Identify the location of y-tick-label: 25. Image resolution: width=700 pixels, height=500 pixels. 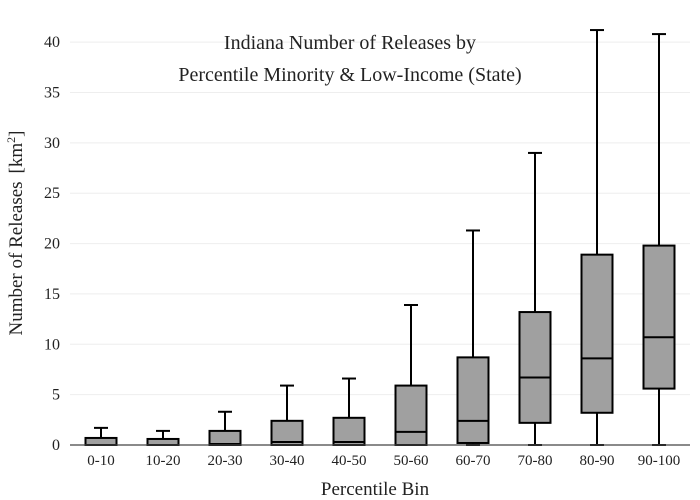
(52, 193).